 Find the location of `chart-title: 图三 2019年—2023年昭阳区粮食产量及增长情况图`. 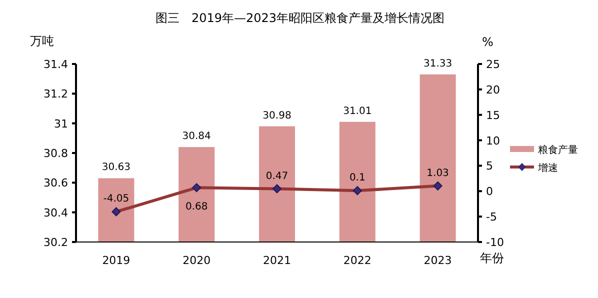

chart-title: 图三 2019年—2023年昭阳区粮食产量及增长情况图 is located at coordinates (300, 18).